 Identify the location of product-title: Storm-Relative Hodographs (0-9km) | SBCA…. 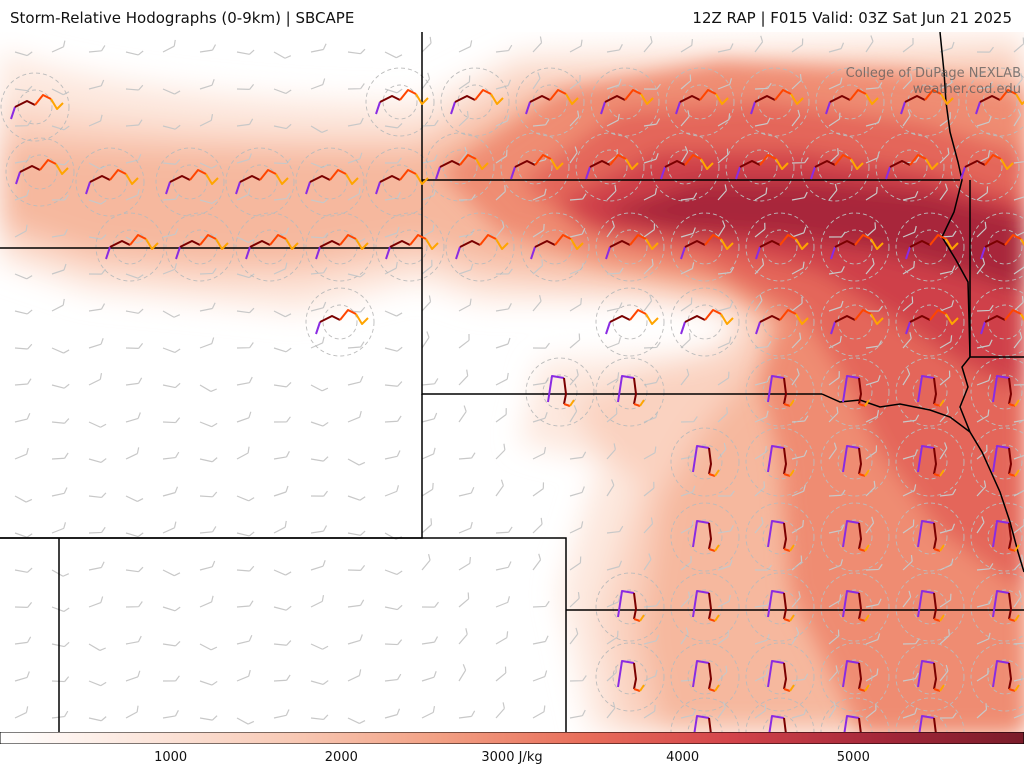
(182, 18).